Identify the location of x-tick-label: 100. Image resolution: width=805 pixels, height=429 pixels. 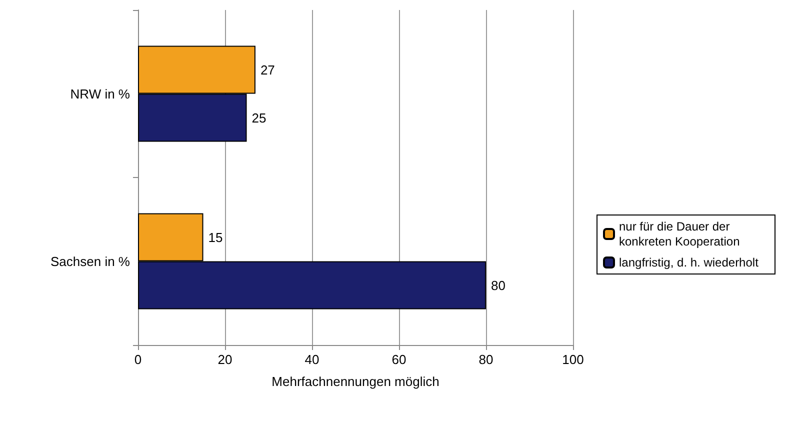
(573, 359).